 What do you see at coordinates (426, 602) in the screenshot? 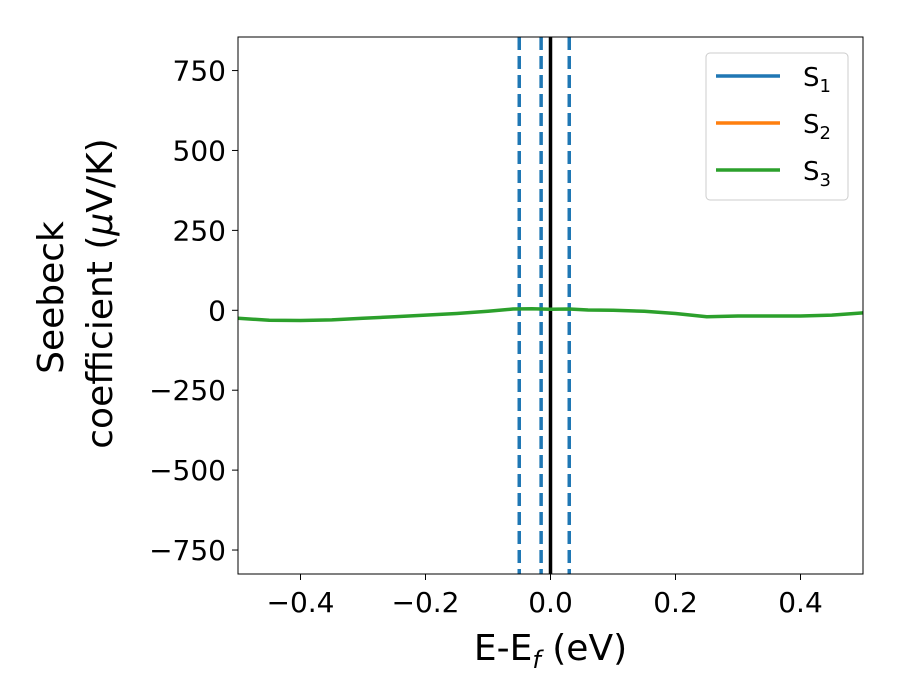
I see `x-tick-label: −0.2` at bounding box center [426, 602].